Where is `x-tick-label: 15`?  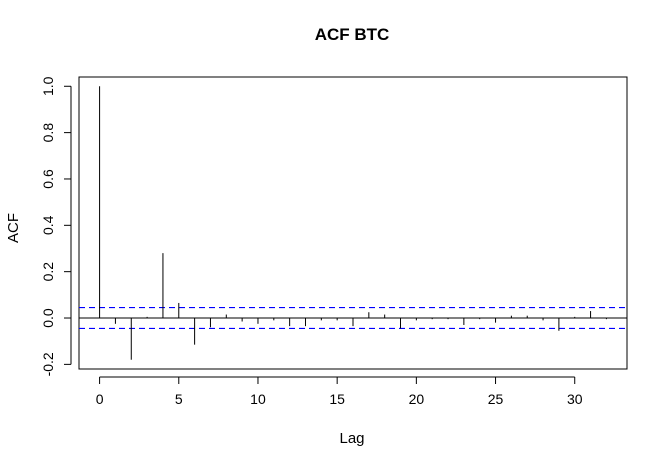
x-tick-label: 15 is located at coordinates (337, 399).